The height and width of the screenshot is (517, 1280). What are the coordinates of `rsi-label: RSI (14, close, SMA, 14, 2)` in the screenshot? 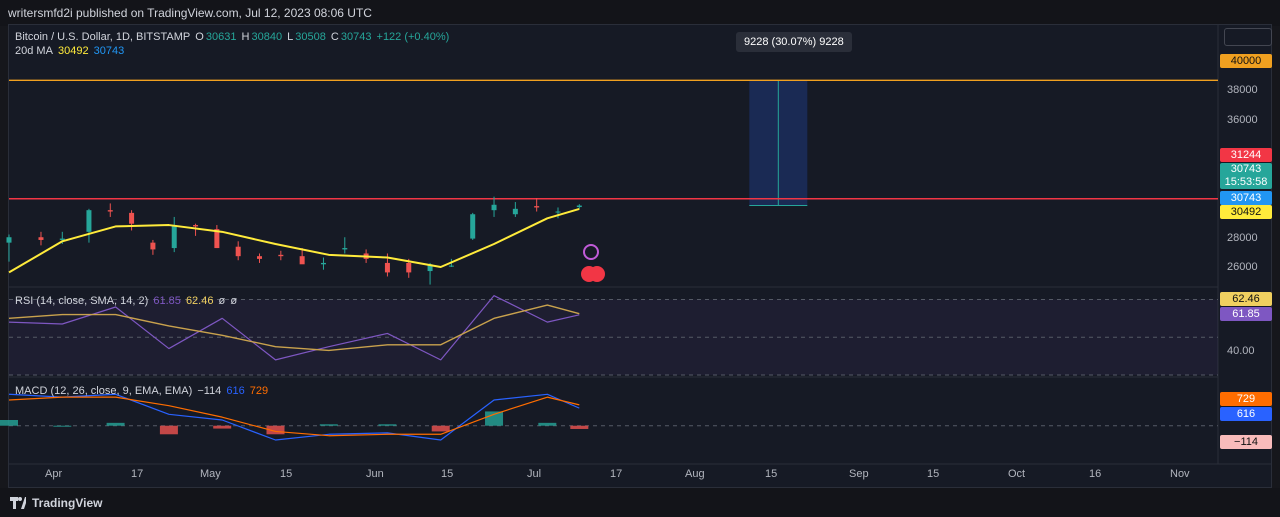 It's located at (82, 301).